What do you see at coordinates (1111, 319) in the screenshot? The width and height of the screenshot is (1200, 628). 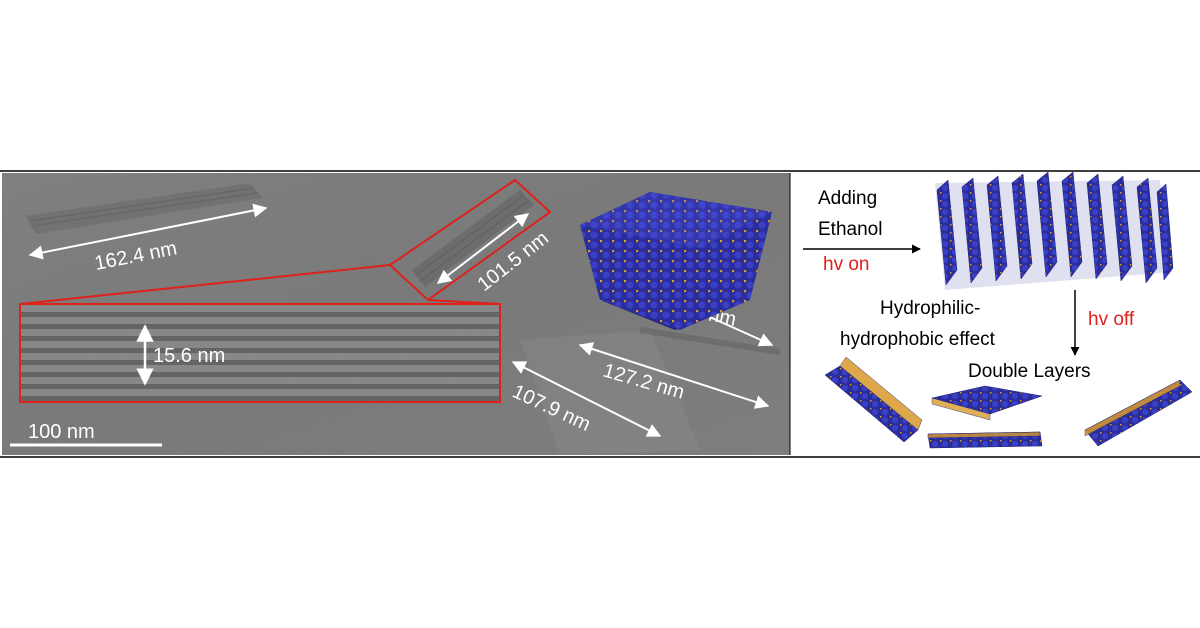 I see `hv-off-label: hv off` at bounding box center [1111, 319].